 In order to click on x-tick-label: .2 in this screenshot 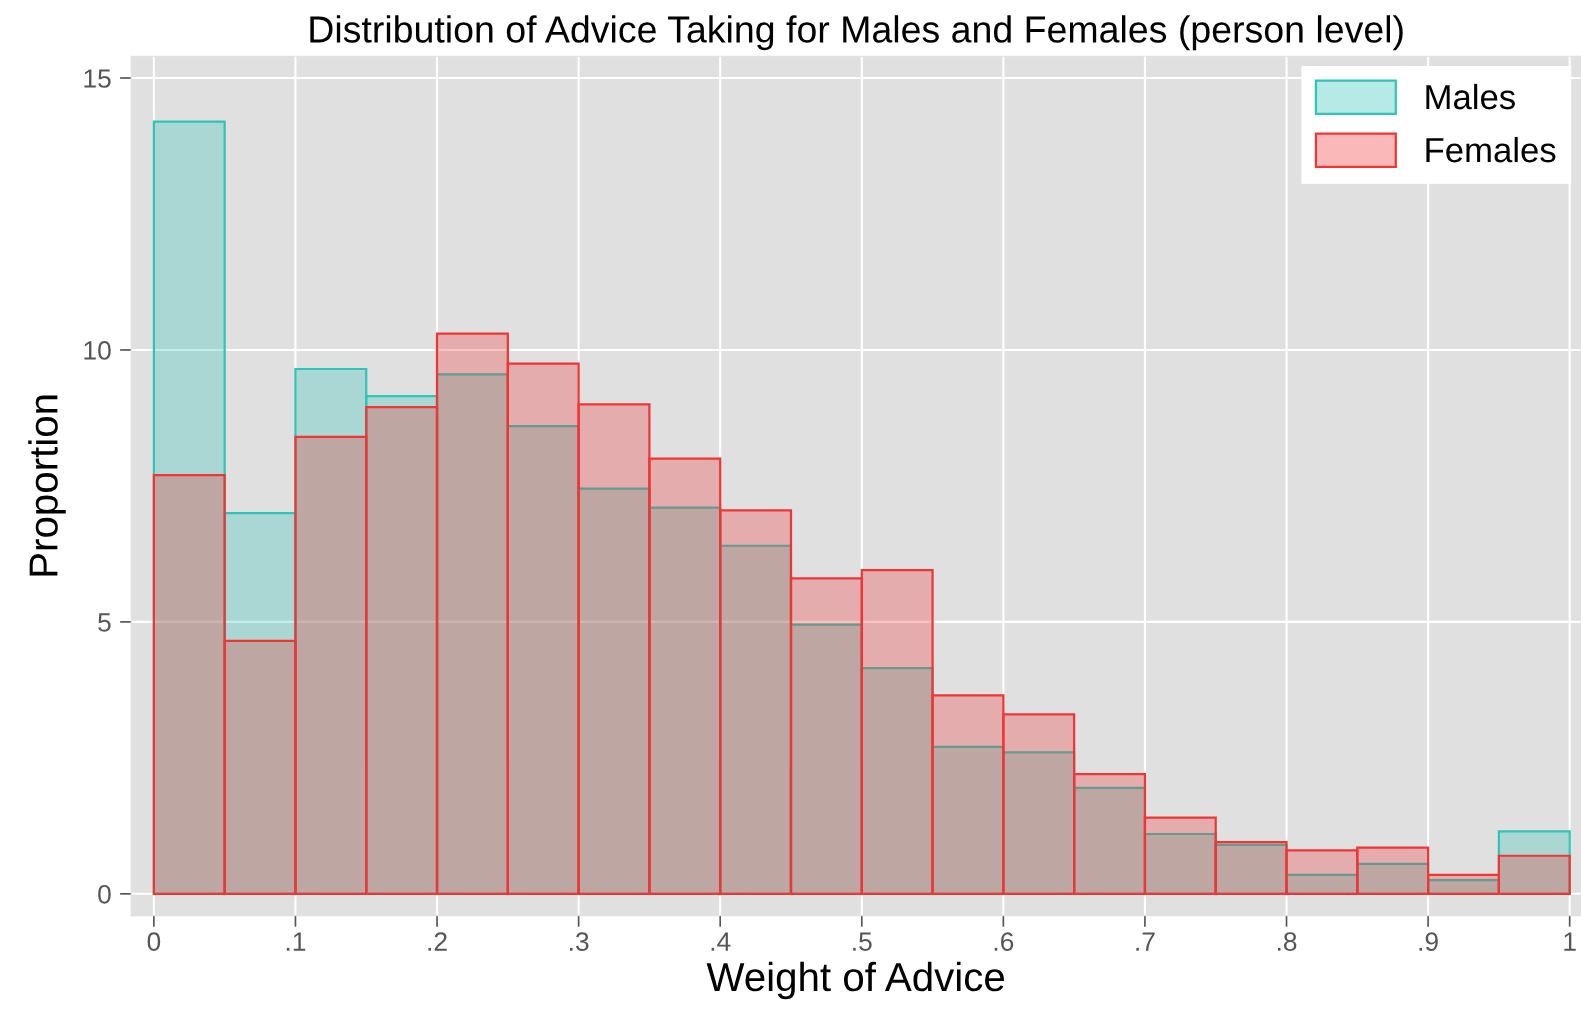, I will do `click(437, 941)`.